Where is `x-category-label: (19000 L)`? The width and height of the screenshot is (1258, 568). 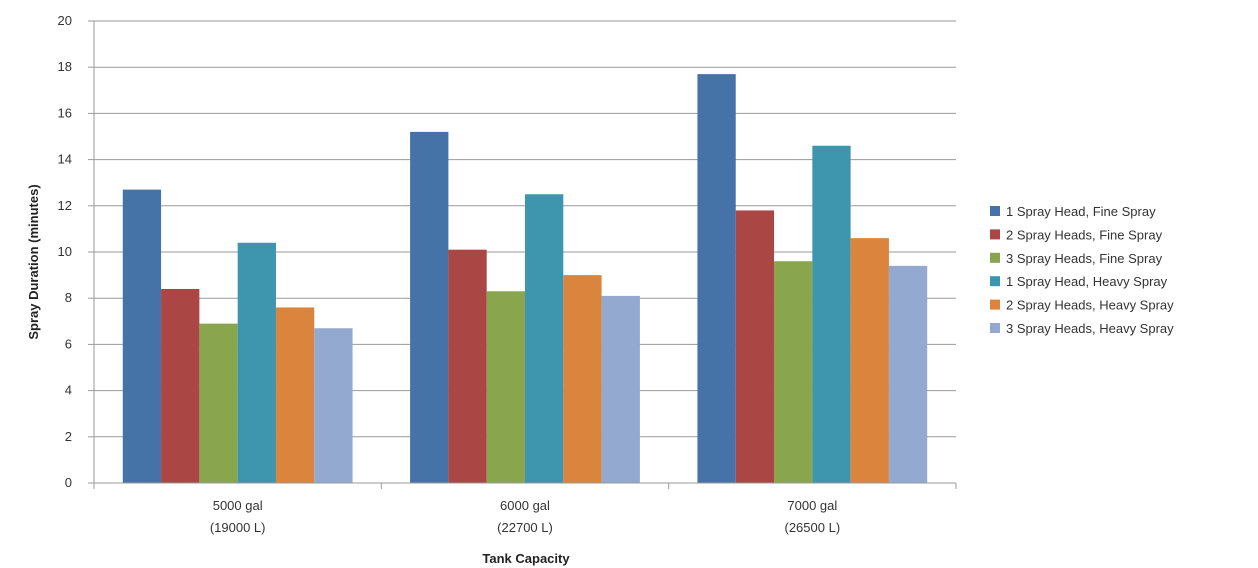 x-category-label: (19000 L) is located at coordinates (238, 527).